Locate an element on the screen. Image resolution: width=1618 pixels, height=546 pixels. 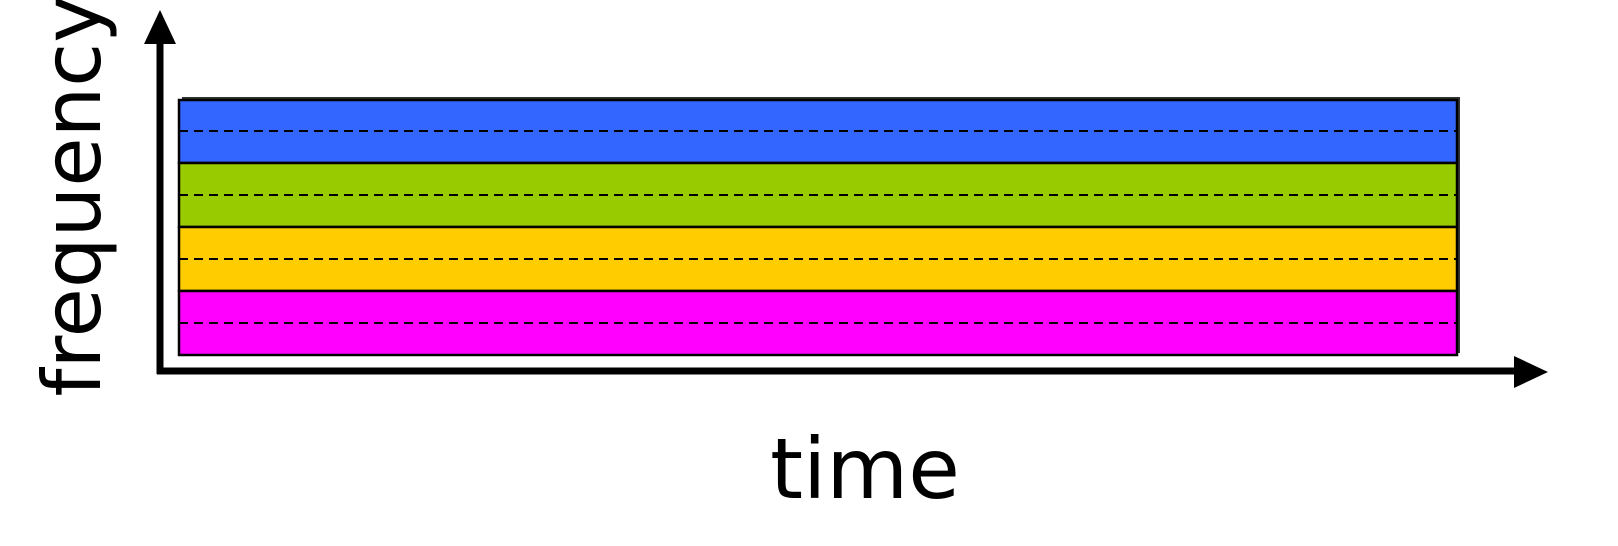
y-axis-arrowhead is located at coordinates (160, 27).